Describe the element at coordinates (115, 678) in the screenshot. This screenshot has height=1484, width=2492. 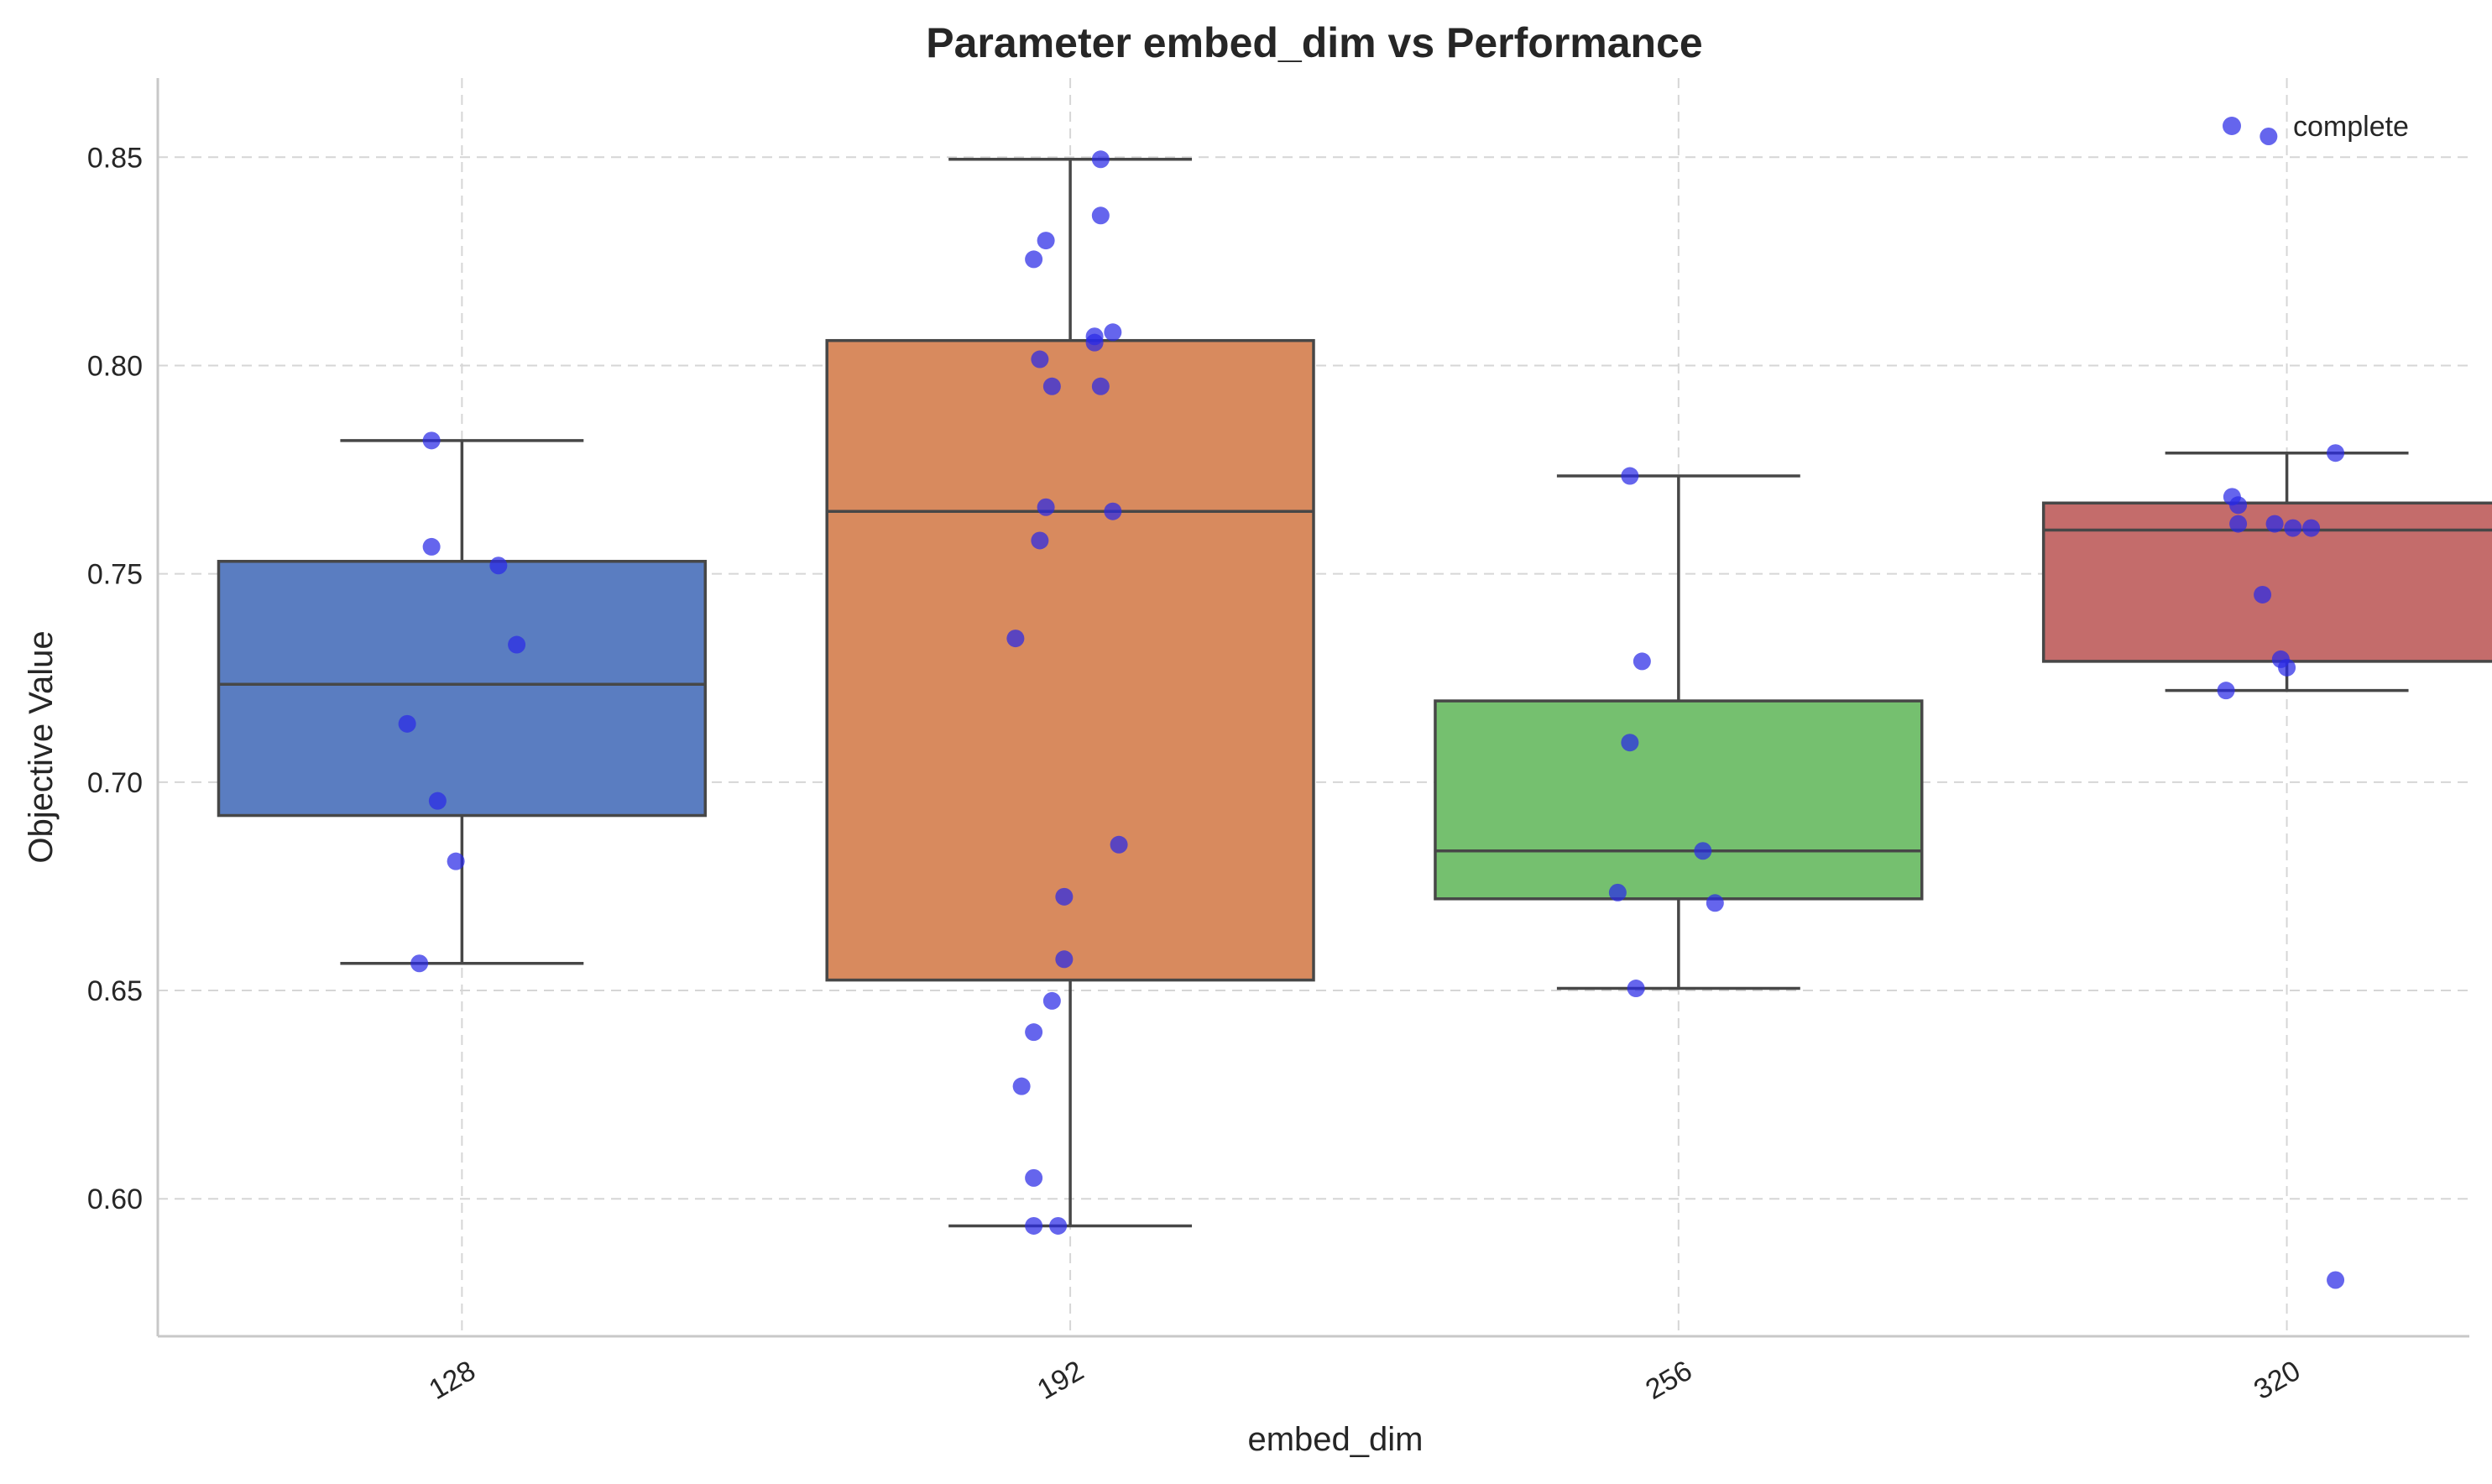
I see `y-tick-labels: 0.60 0.65 0.70 0.75 0.80 0.85` at that location.